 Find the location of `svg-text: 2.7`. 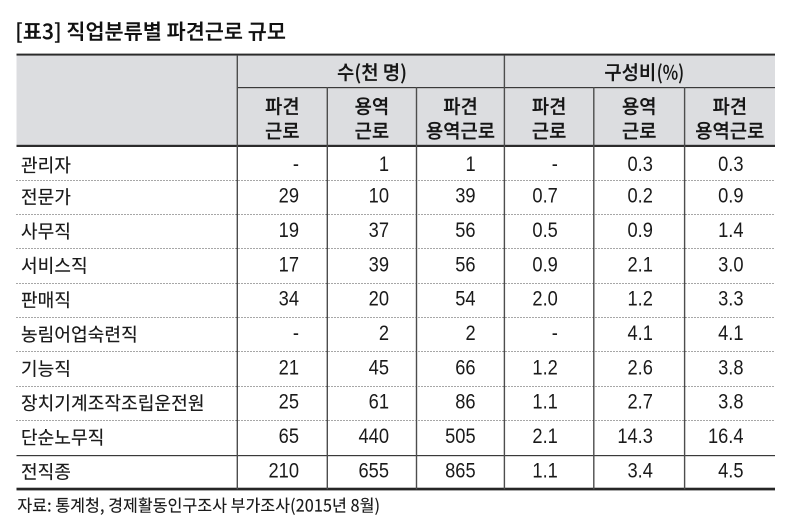

svg-text: 2.7 is located at coordinates (640, 402).